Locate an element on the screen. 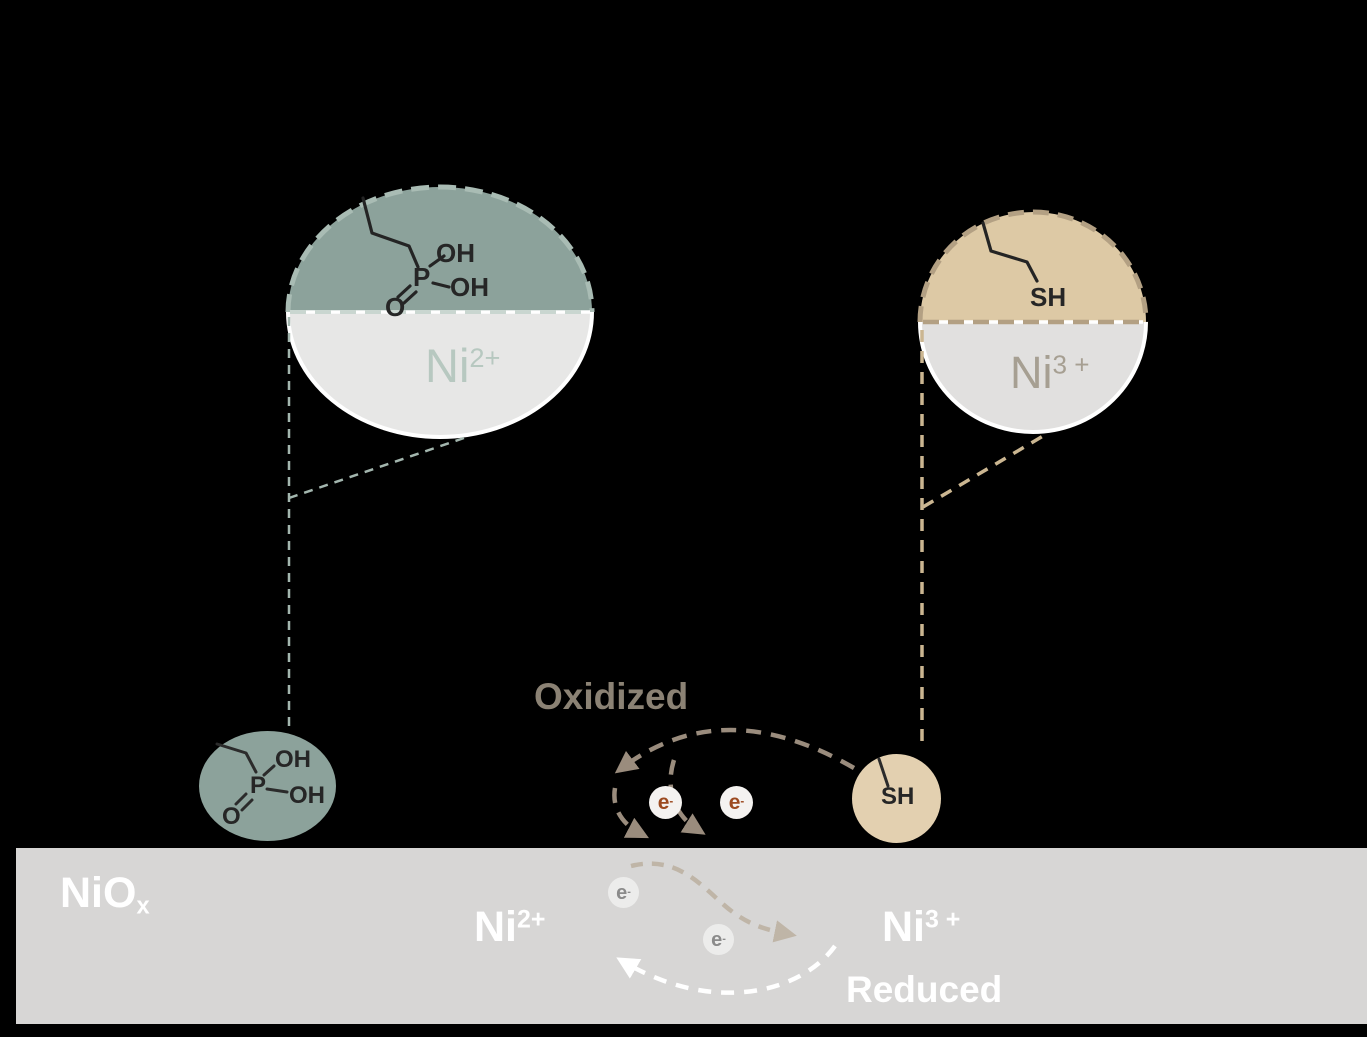 The image size is (1367, 1037). niox-label: NiOx is located at coordinates (105, 895).